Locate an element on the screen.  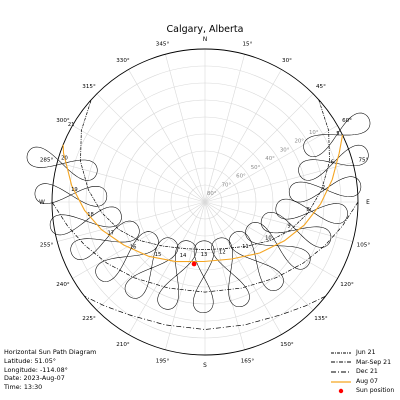
azimuth-label-345: 345° is located at coordinates (163, 45).